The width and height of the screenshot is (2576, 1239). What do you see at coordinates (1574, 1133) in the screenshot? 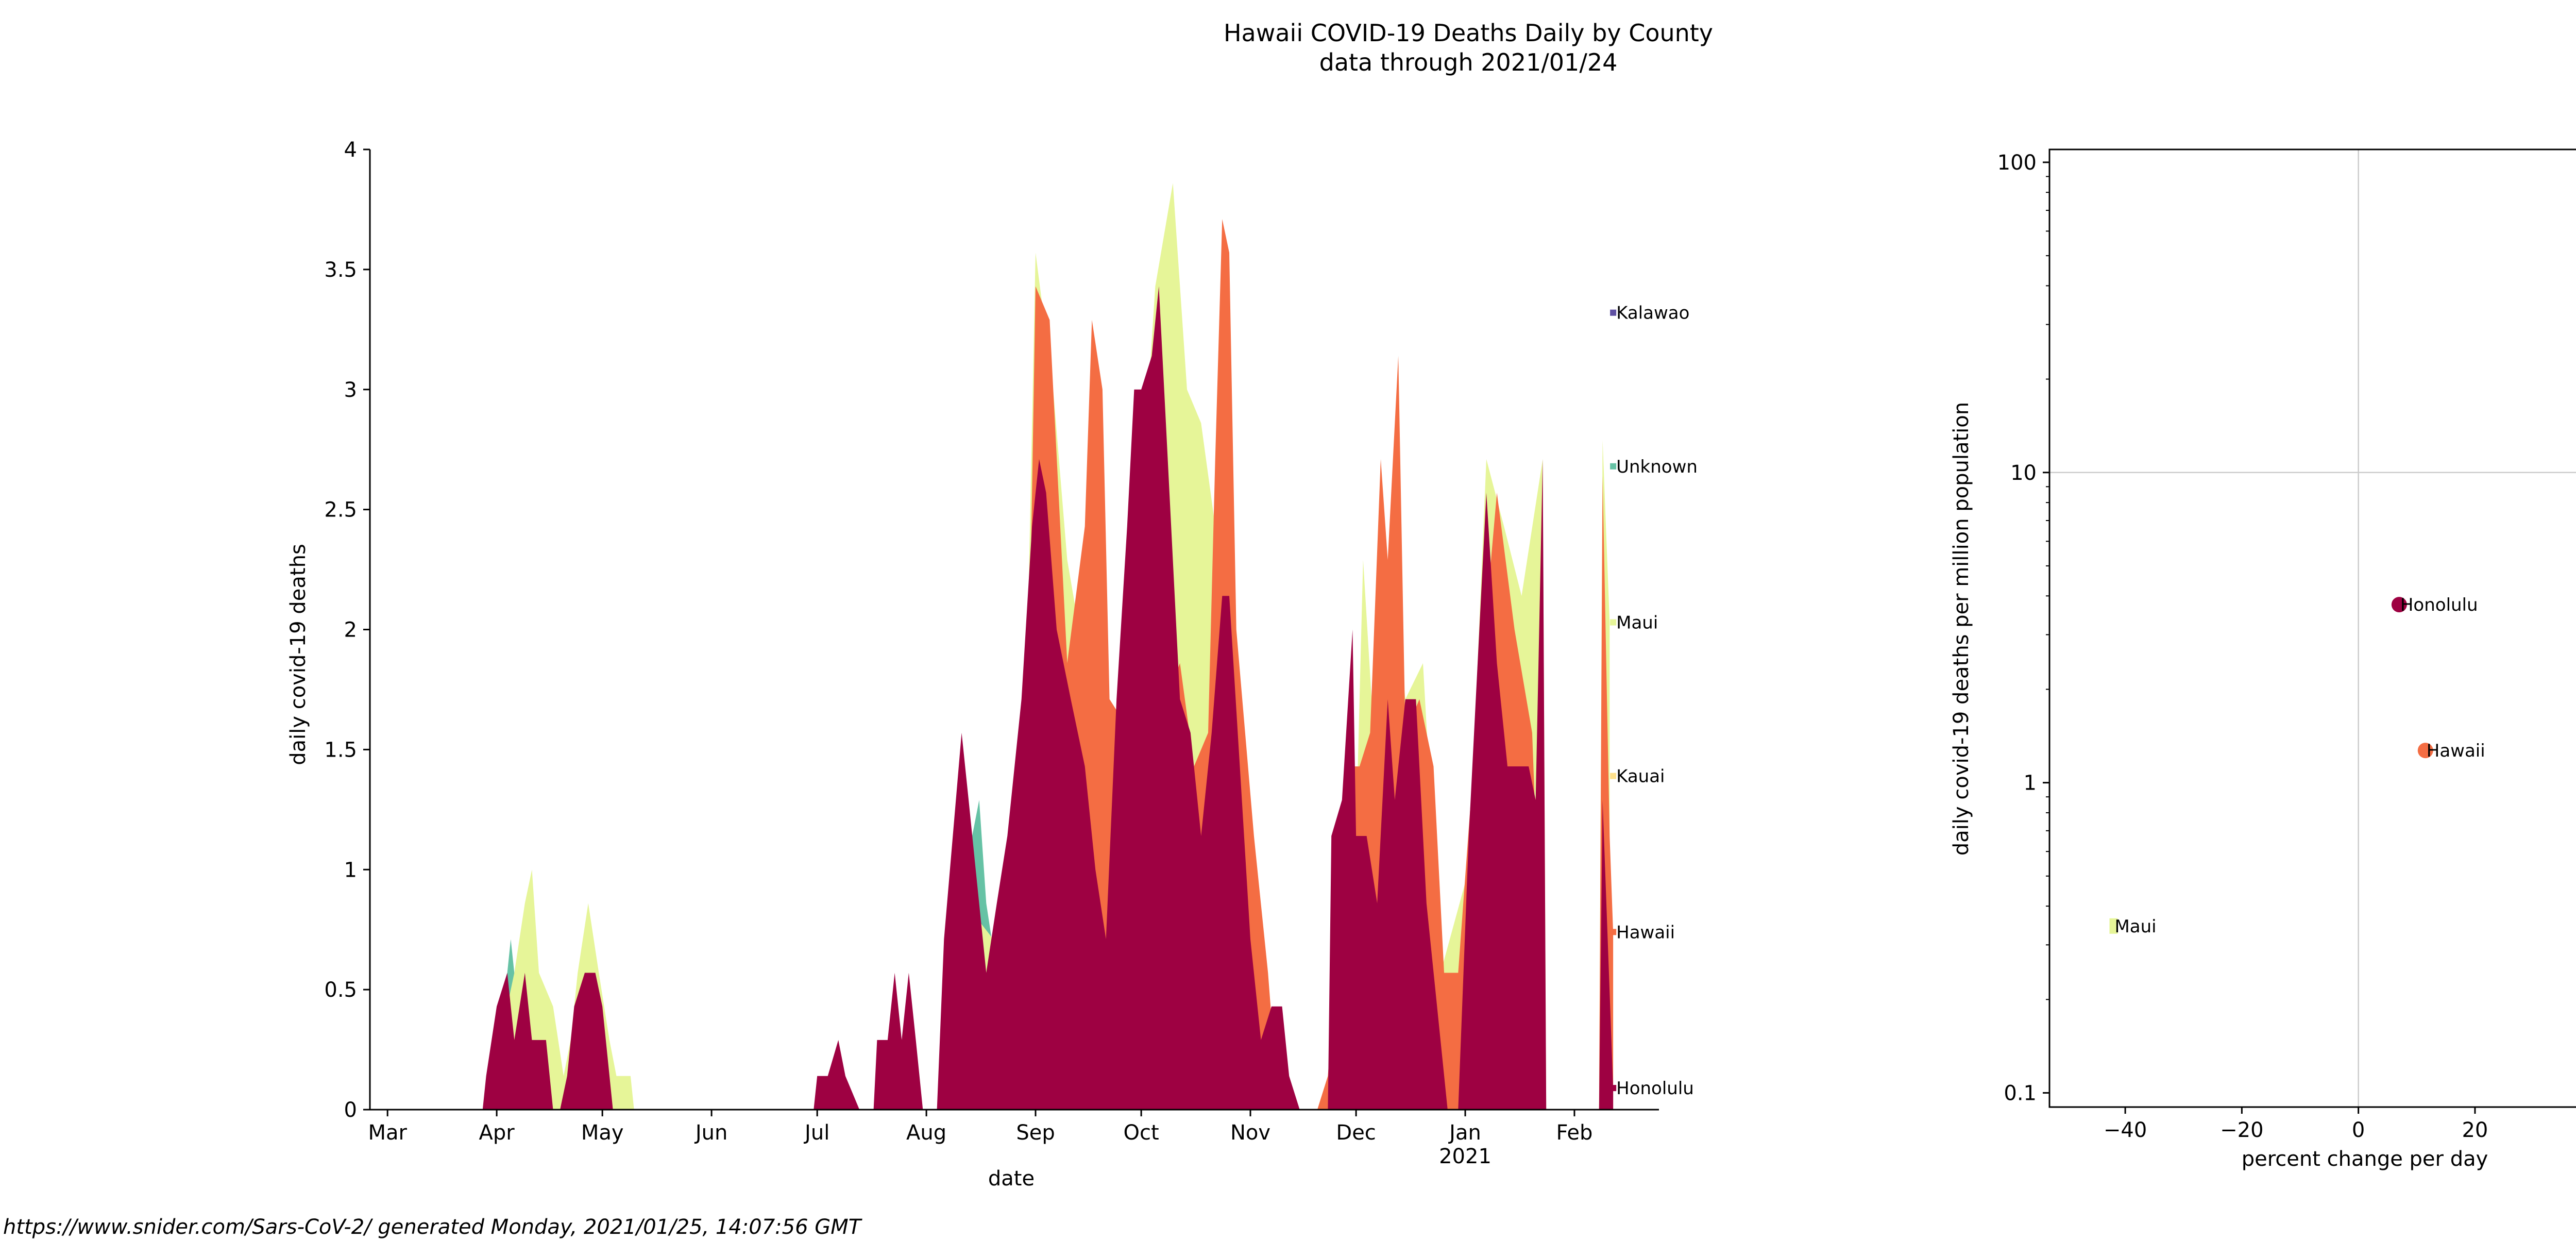
I see `left-x-tick-label: Feb` at bounding box center [1574, 1133].